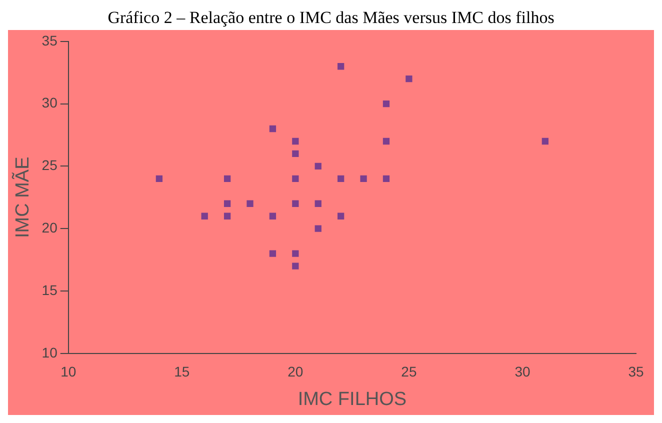  Describe the element at coordinates (296, 372) in the screenshot. I see `x-tick-label: 20` at that location.